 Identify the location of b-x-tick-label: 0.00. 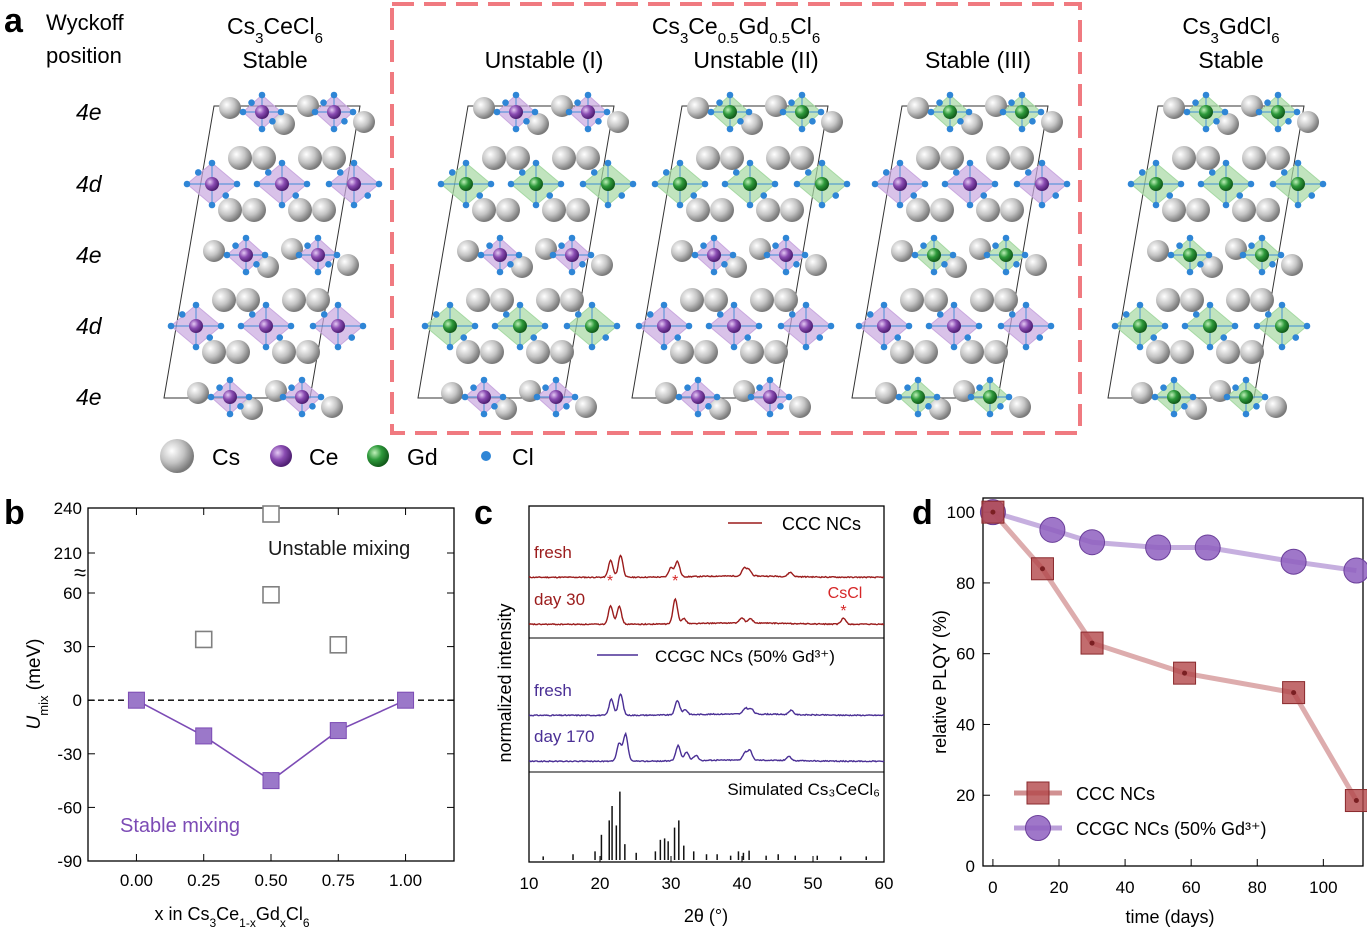
(136, 880).